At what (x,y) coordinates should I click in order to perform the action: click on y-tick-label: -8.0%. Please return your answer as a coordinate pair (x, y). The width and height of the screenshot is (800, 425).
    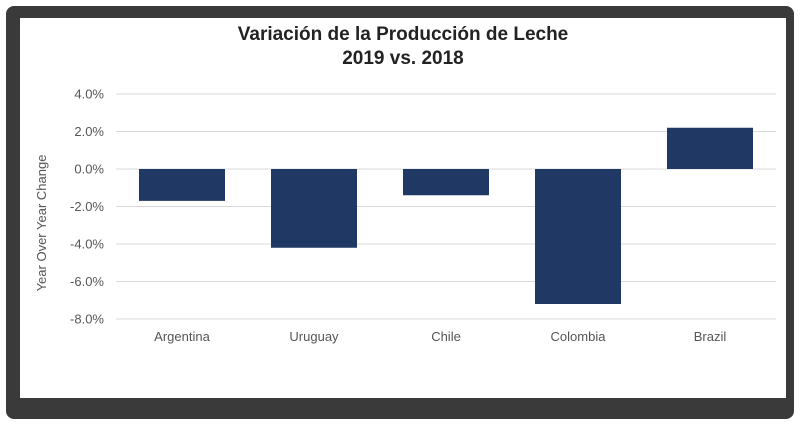
    Looking at the image, I should click on (87, 319).